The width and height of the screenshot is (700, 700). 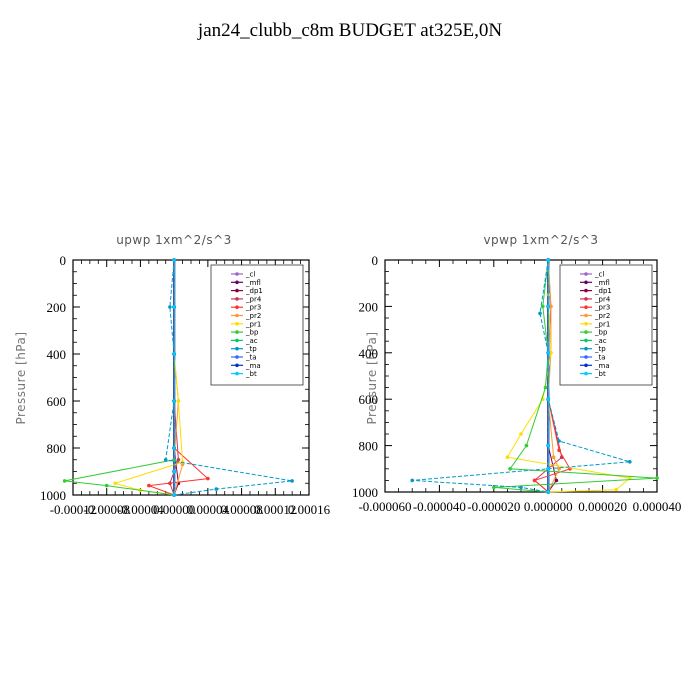 I want to click on y-tick-label: 600, so click(x=369, y=399).